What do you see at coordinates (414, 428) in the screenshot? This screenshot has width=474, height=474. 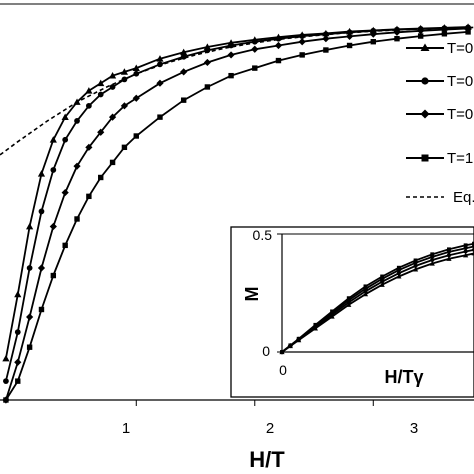 I see `main-x-tick-label-3: 3` at bounding box center [414, 428].